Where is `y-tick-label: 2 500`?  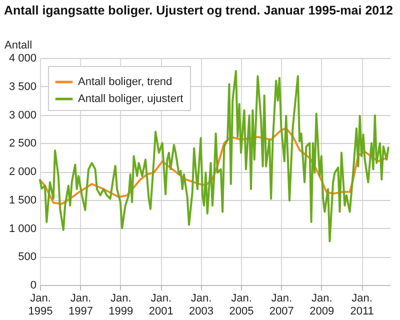 y-tick-label: 2 500 is located at coordinates (22, 144).